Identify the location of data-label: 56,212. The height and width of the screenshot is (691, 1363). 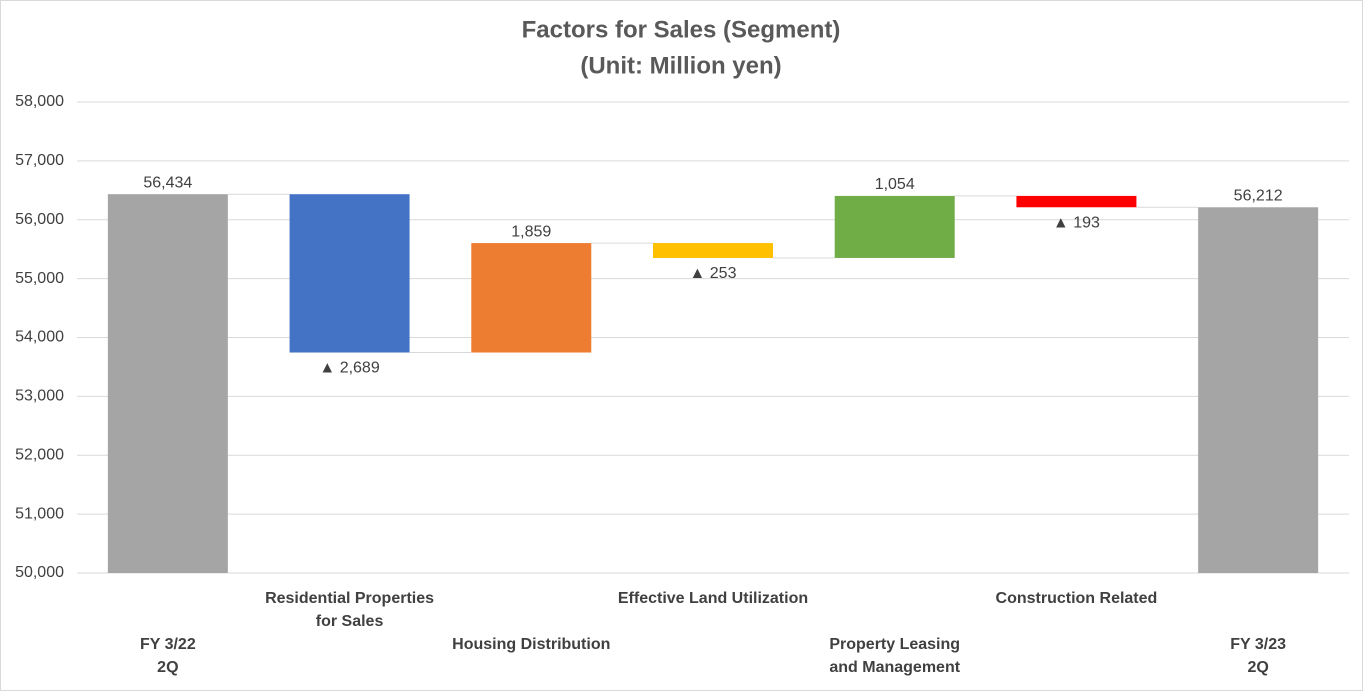
(1258, 195).